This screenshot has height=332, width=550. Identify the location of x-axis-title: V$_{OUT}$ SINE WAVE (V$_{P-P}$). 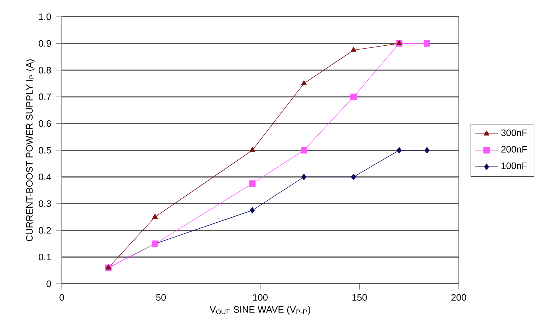
(260, 310).